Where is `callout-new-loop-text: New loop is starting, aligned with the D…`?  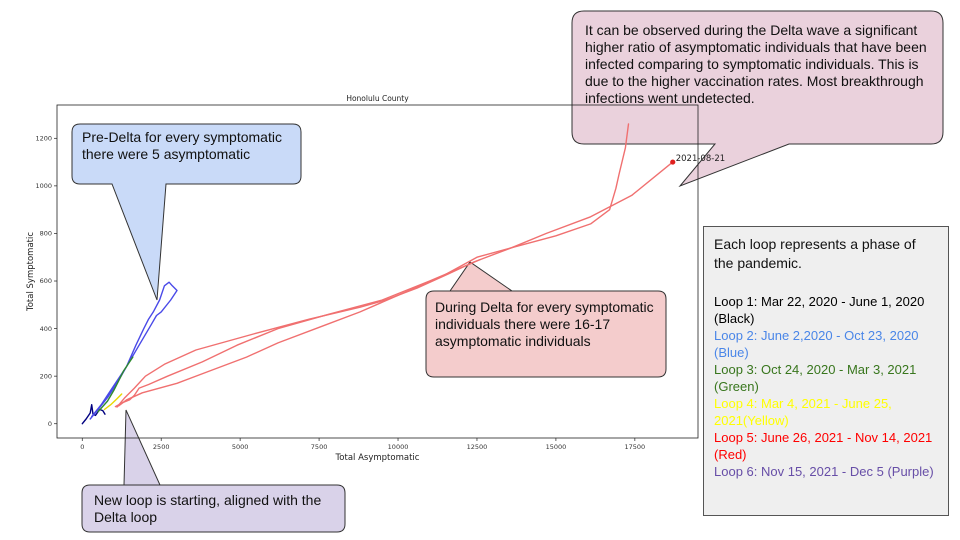
callout-new-loop-text: New loop is starting, aligned with the D… is located at coordinates (208, 508).